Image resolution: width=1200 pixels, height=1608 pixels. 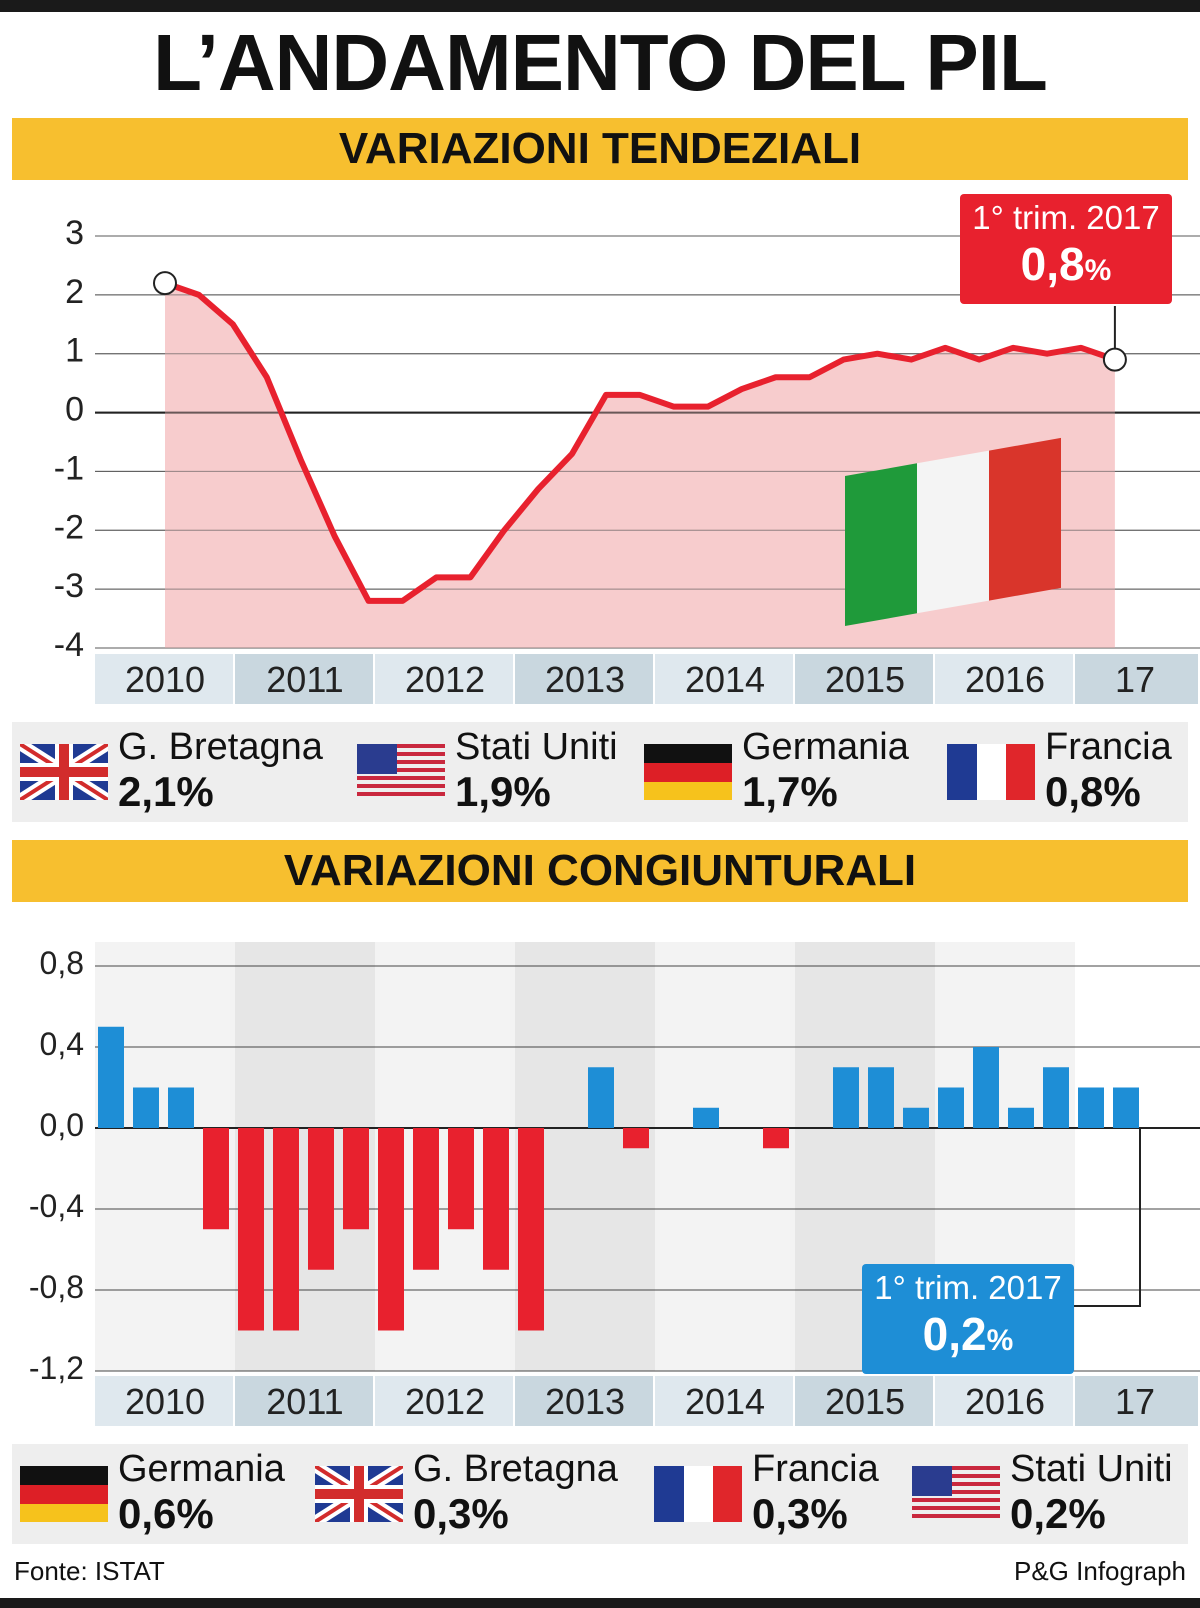 What do you see at coordinates (790, 791) in the screenshot?
I see `legend-country-value: 1,7%` at bounding box center [790, 791].